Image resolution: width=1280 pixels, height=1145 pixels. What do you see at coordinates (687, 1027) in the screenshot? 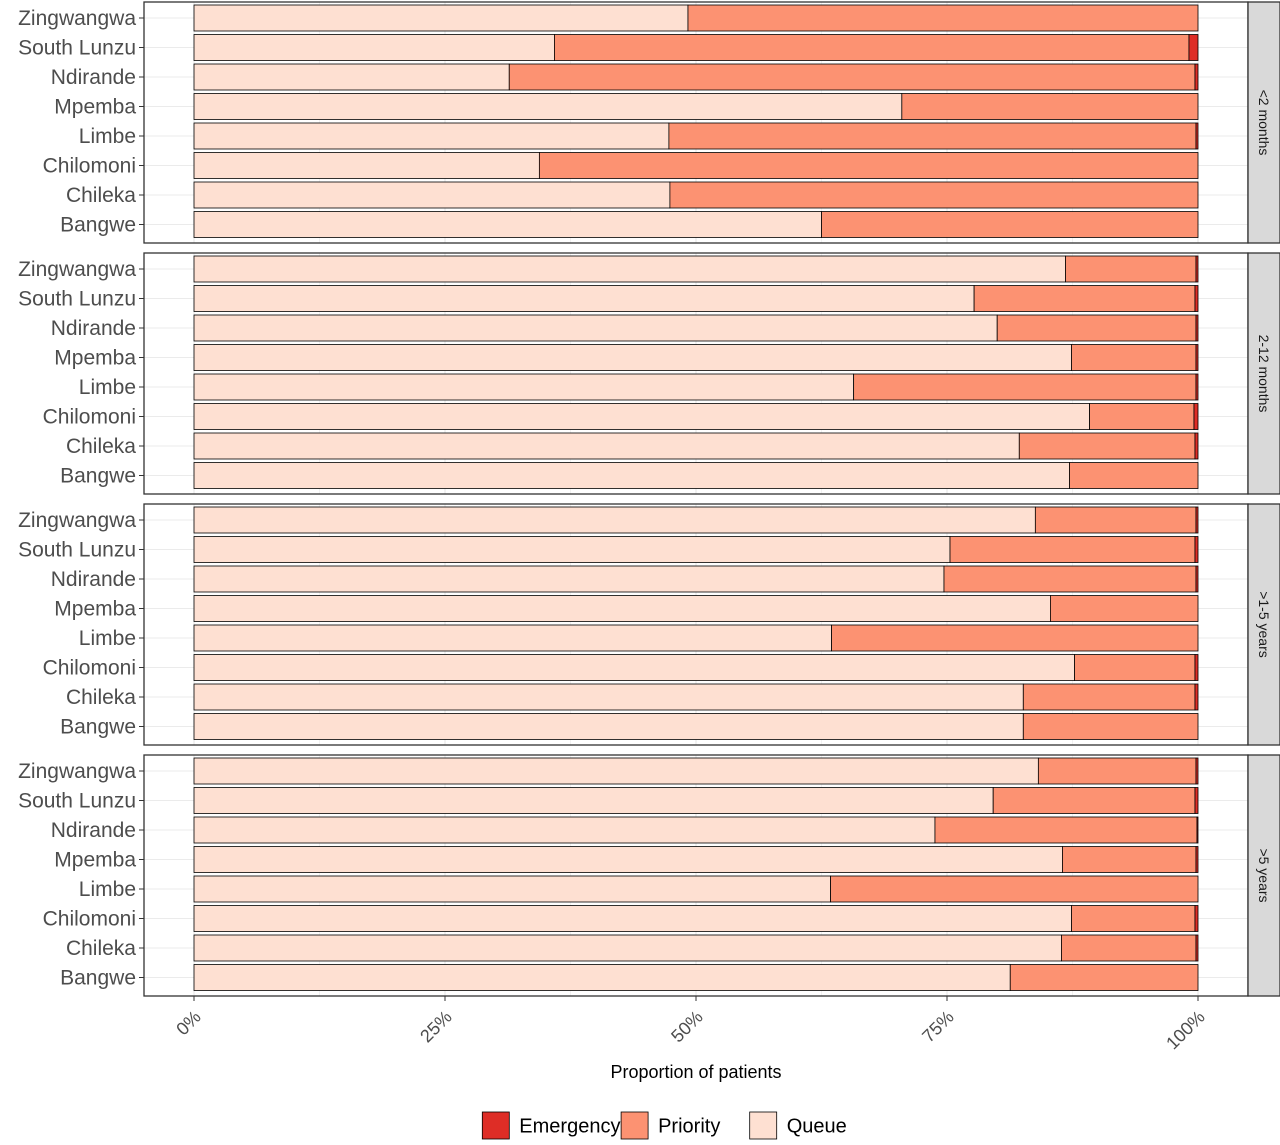
I see `x-tick-label: 50%` at bounding box center [687, 1027].